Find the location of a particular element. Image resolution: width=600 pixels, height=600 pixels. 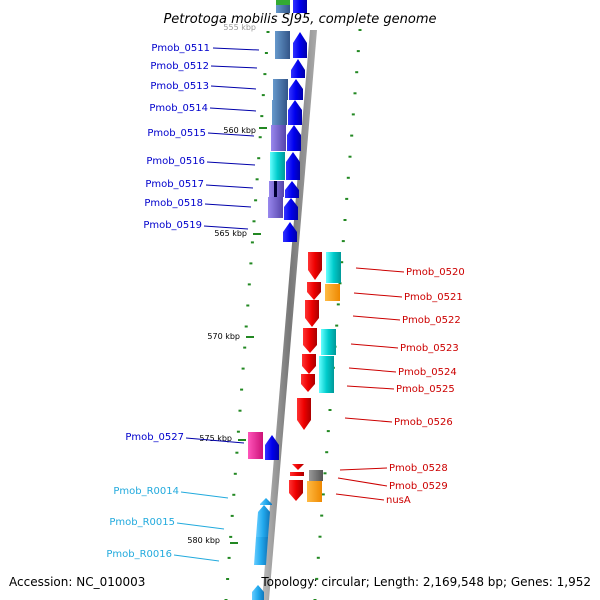

gene-label-pmob-0526: Pmob_0526 is located at coordinates (423, 422).